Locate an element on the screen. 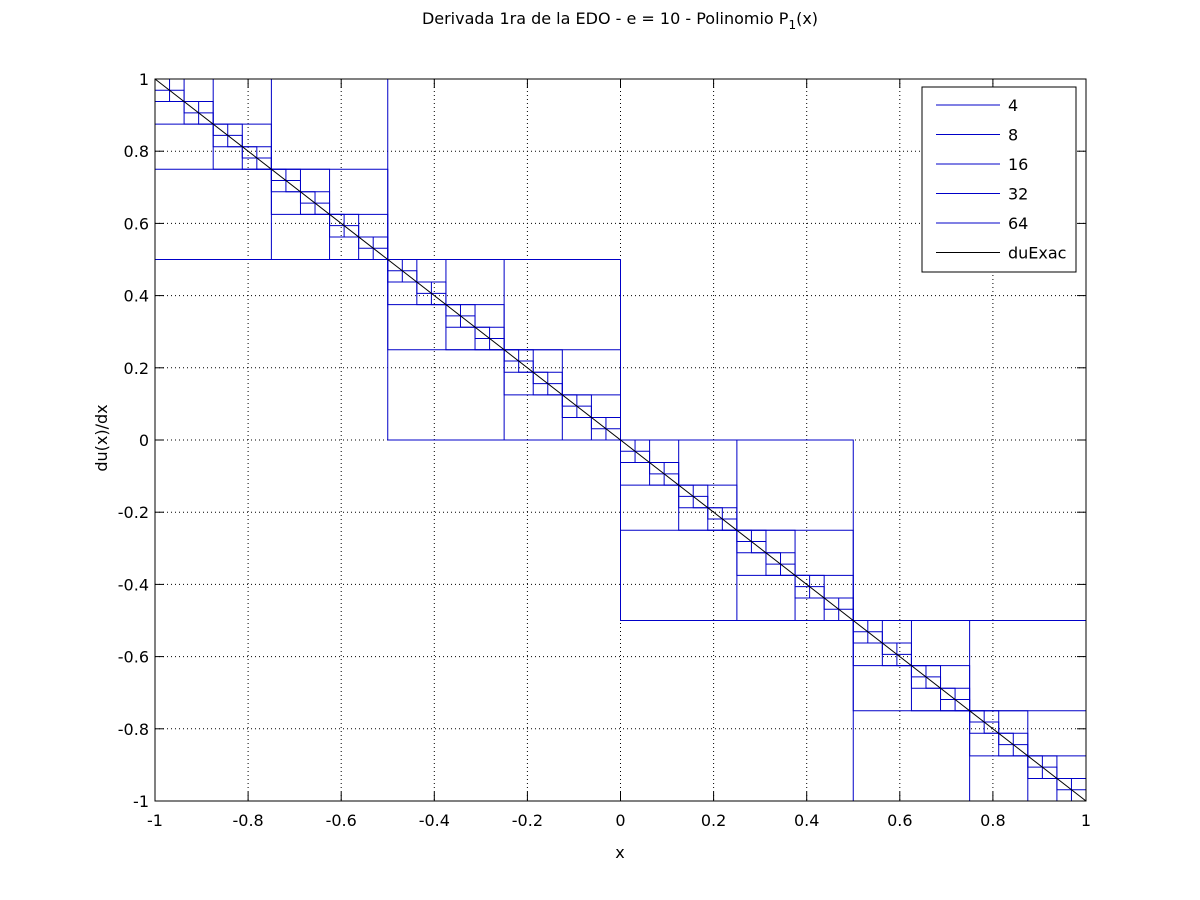 This screenshot has width=1200, height=900. y-tick-label: -1 is located at coordinates (141, 801).